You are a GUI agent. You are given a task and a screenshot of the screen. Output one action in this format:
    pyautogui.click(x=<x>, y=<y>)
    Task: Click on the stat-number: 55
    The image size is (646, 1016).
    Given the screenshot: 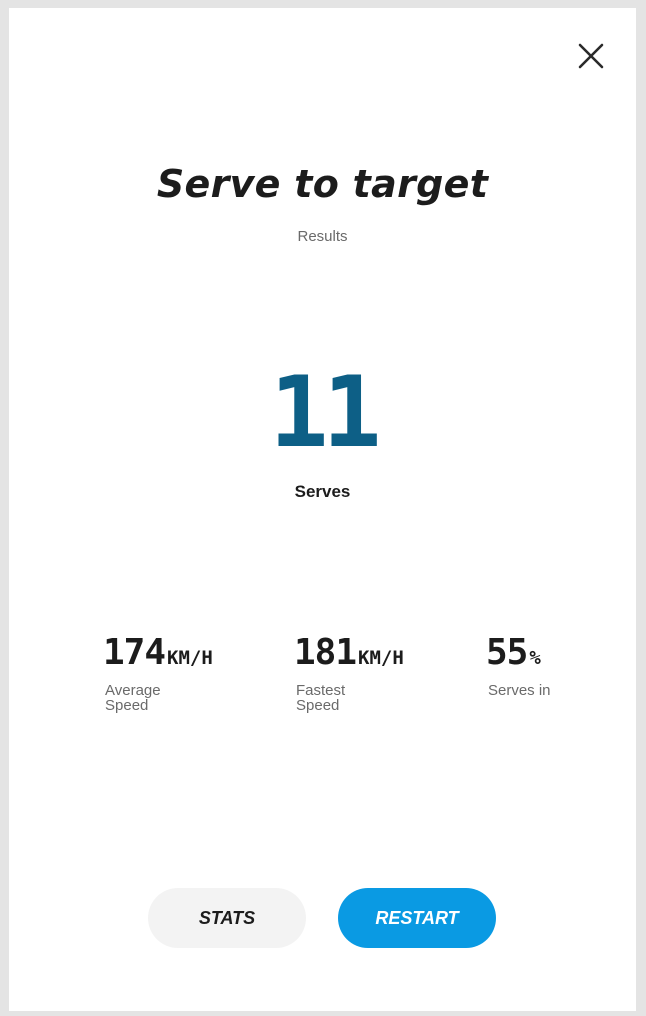 What is the action you would take?
    pyautogui.click(x=507, y=652)
    